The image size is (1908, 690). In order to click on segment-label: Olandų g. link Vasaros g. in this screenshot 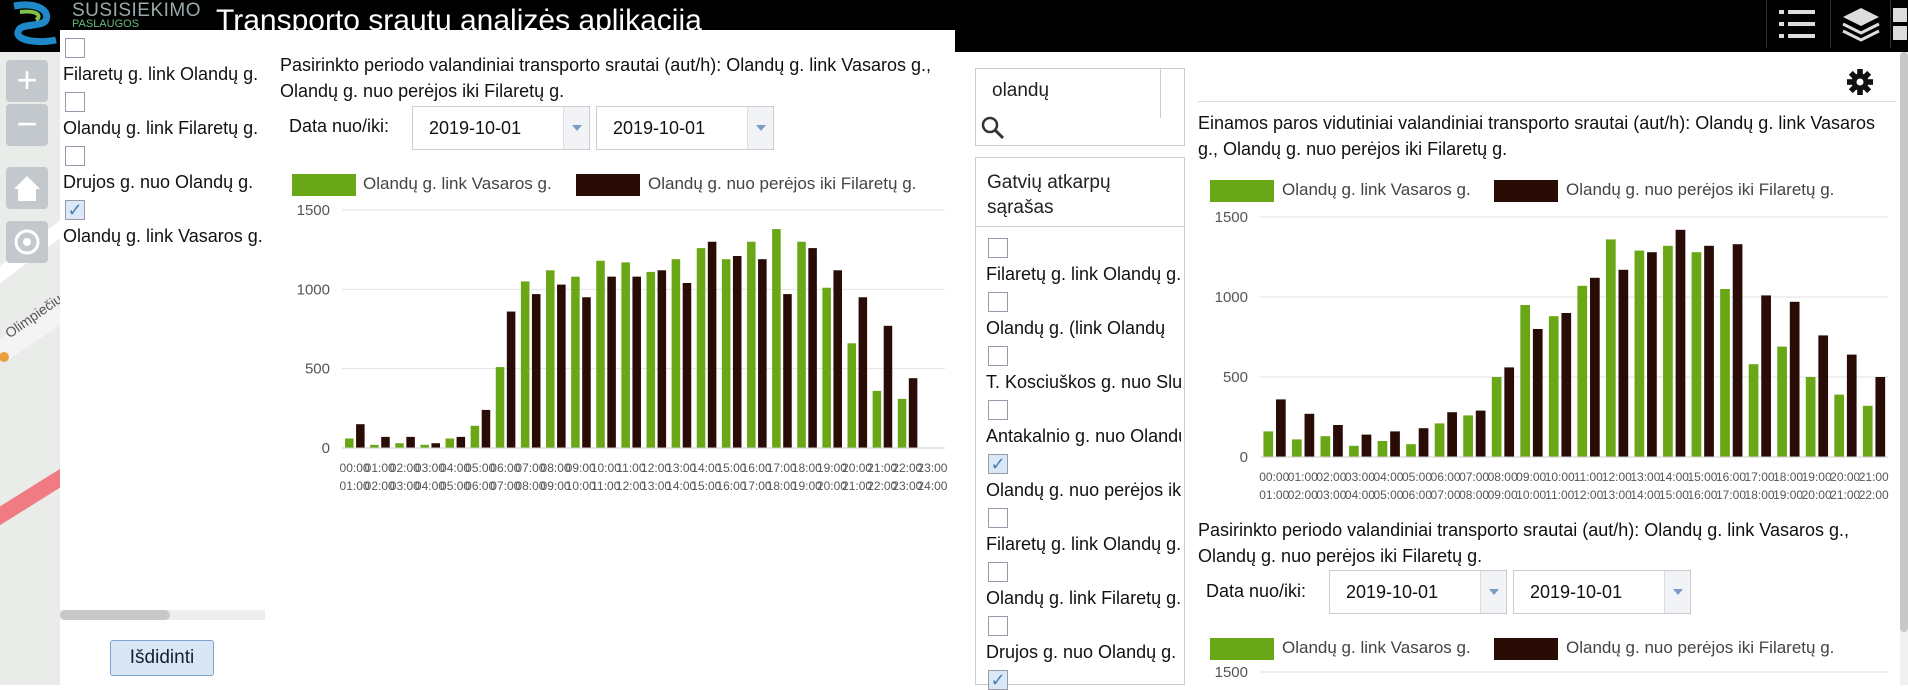, I will do `click(163, 236)`.